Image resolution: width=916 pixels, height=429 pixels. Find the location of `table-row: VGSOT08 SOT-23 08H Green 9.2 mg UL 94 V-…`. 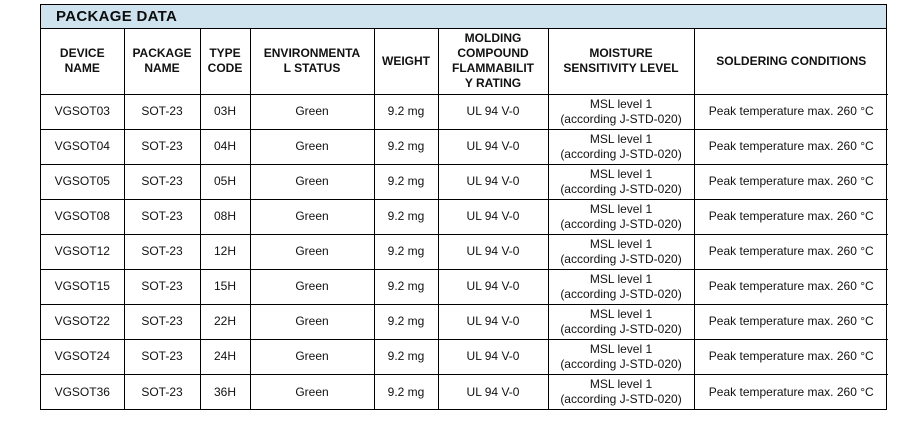

table-row: VGSOT08 SOT-23 08H Green 9.2 mg UL 94 V-… is located at coordinates (464, 216).